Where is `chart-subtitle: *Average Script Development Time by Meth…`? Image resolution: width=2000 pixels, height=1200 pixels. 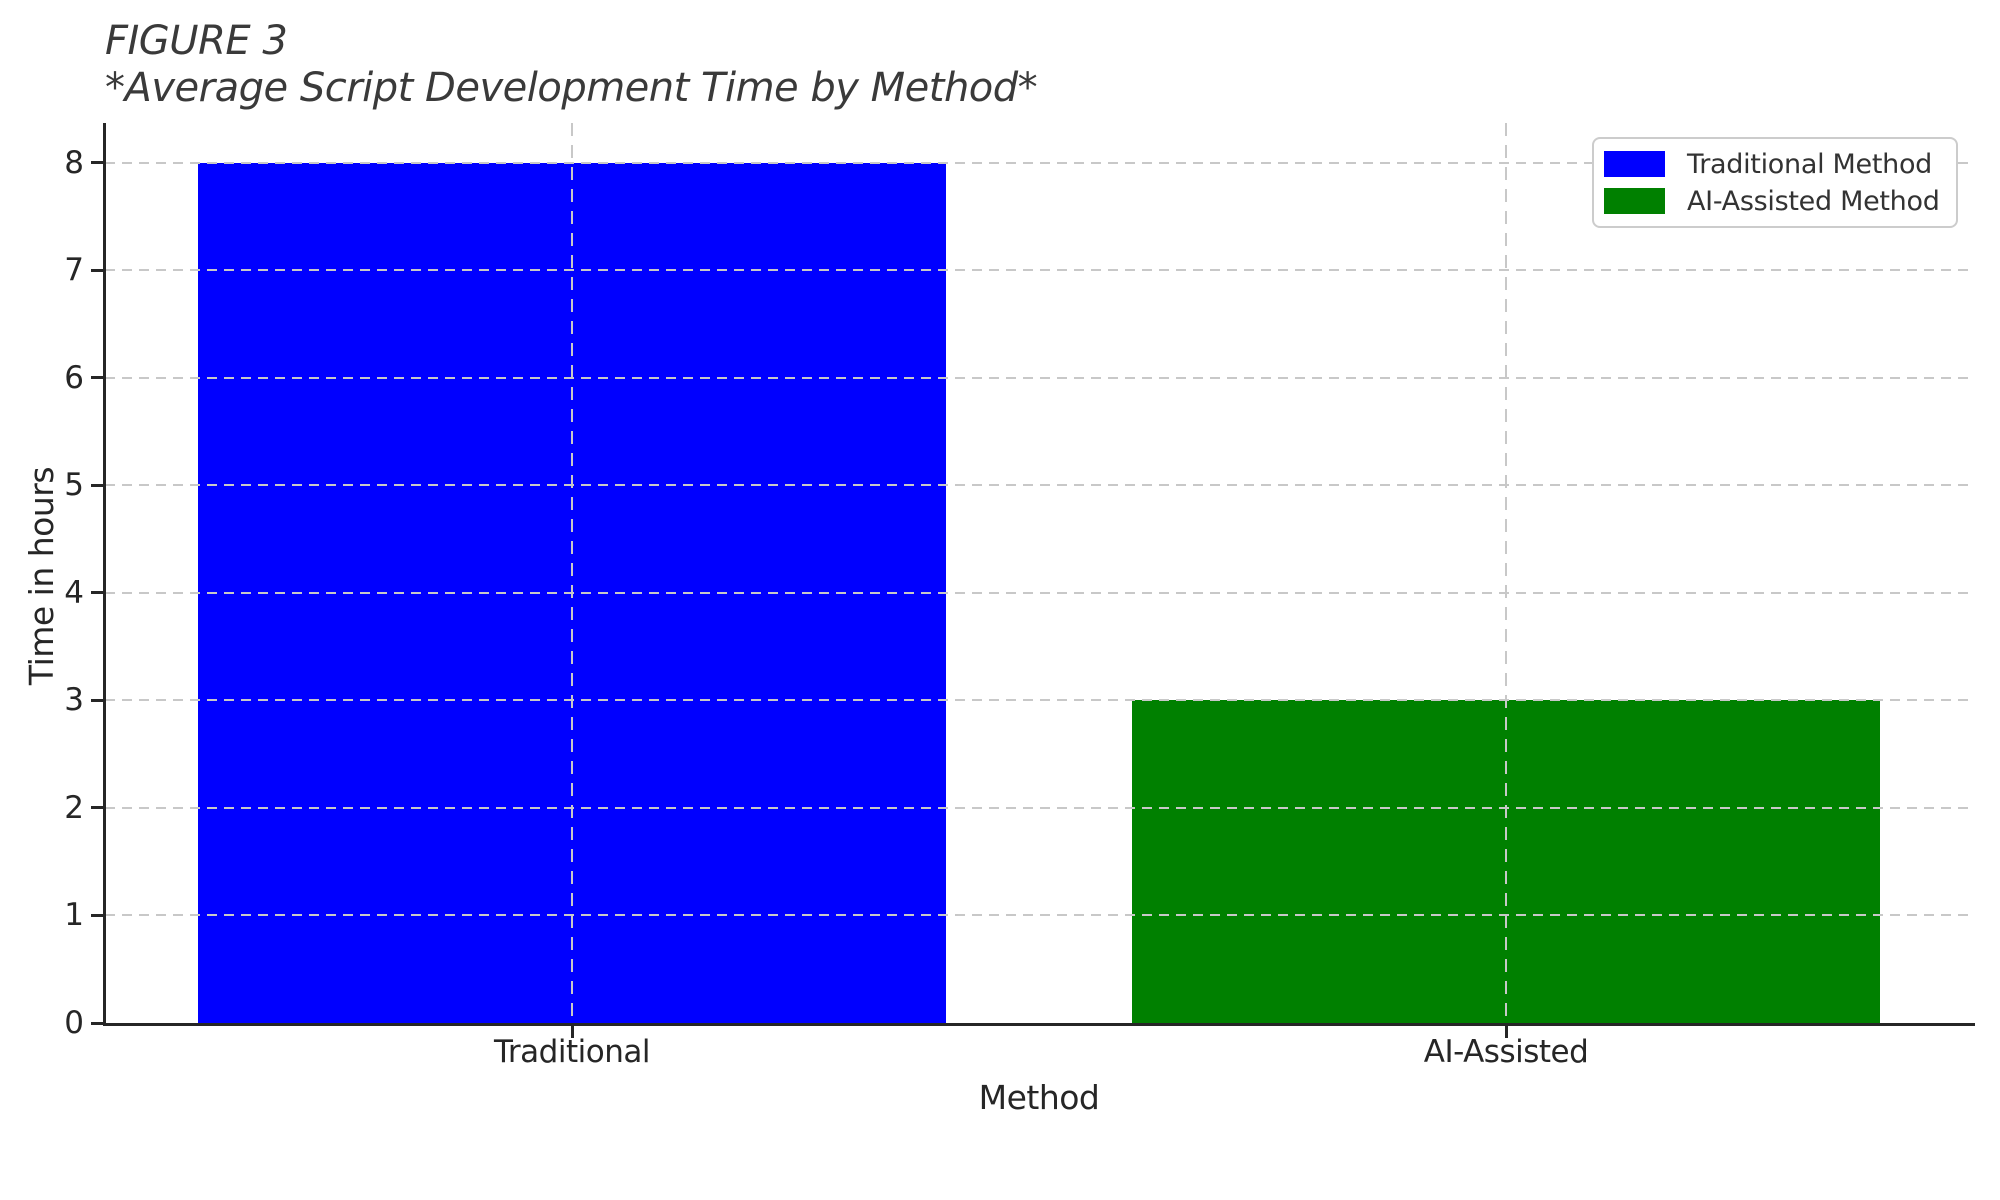
chart-subtitle: *Average Script Development Time by Meth… is located at coordinates (571, 88).